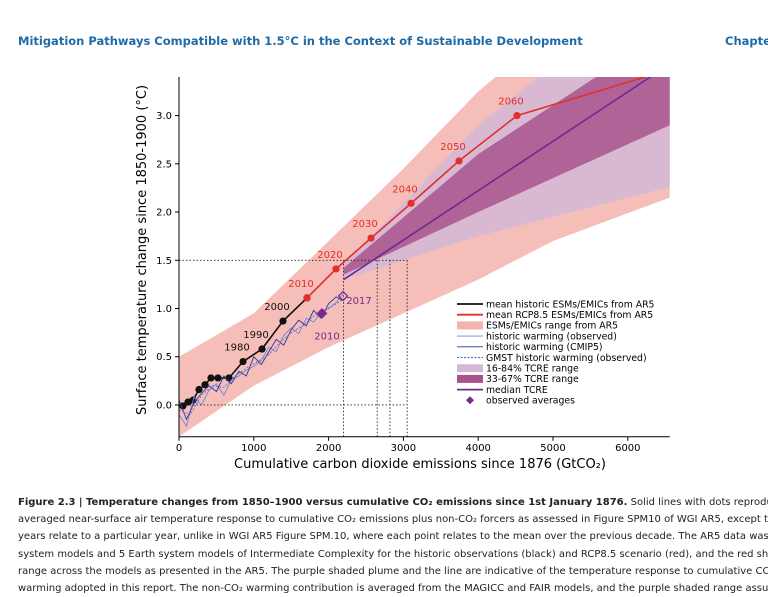 This screenshot has height=597, width=768. Describe the element at coordinates (276, 307) in the screenshot. I see `point-label: 2000` at that location.